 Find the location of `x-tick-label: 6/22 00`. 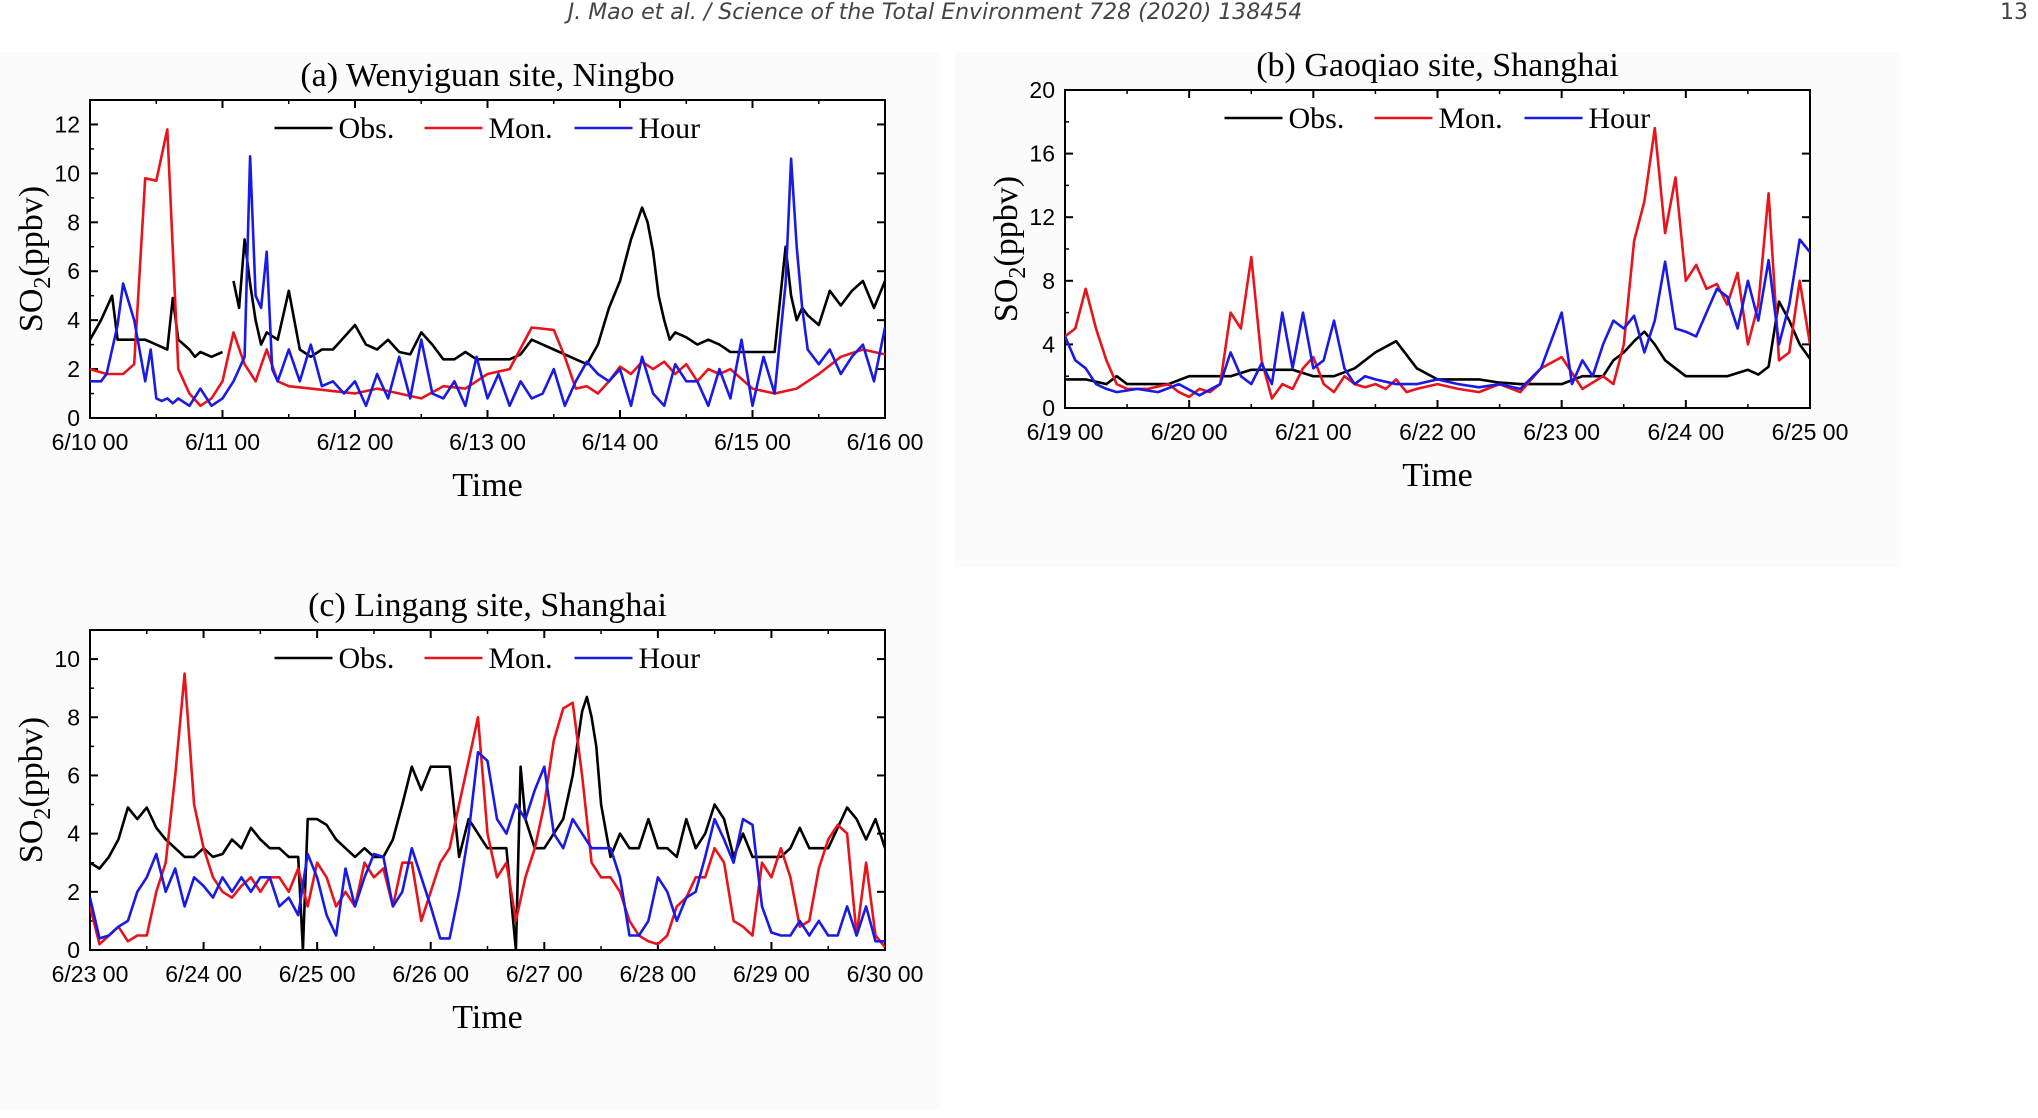

x-tick-label: 6/22 00 is located at coordinates (1437, 432).